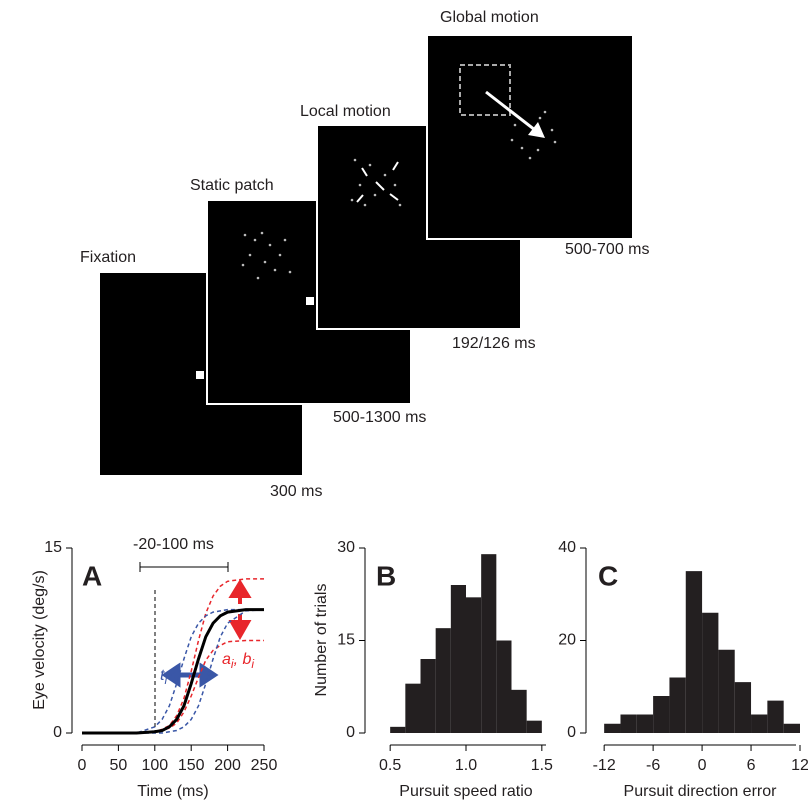 Image resolution: width=808 pixels, height=807 pixels. What do you see at coordinates (227, 765) in the screenshot?
I see `x-tick-label: 200` at bounding box center [227, 765].